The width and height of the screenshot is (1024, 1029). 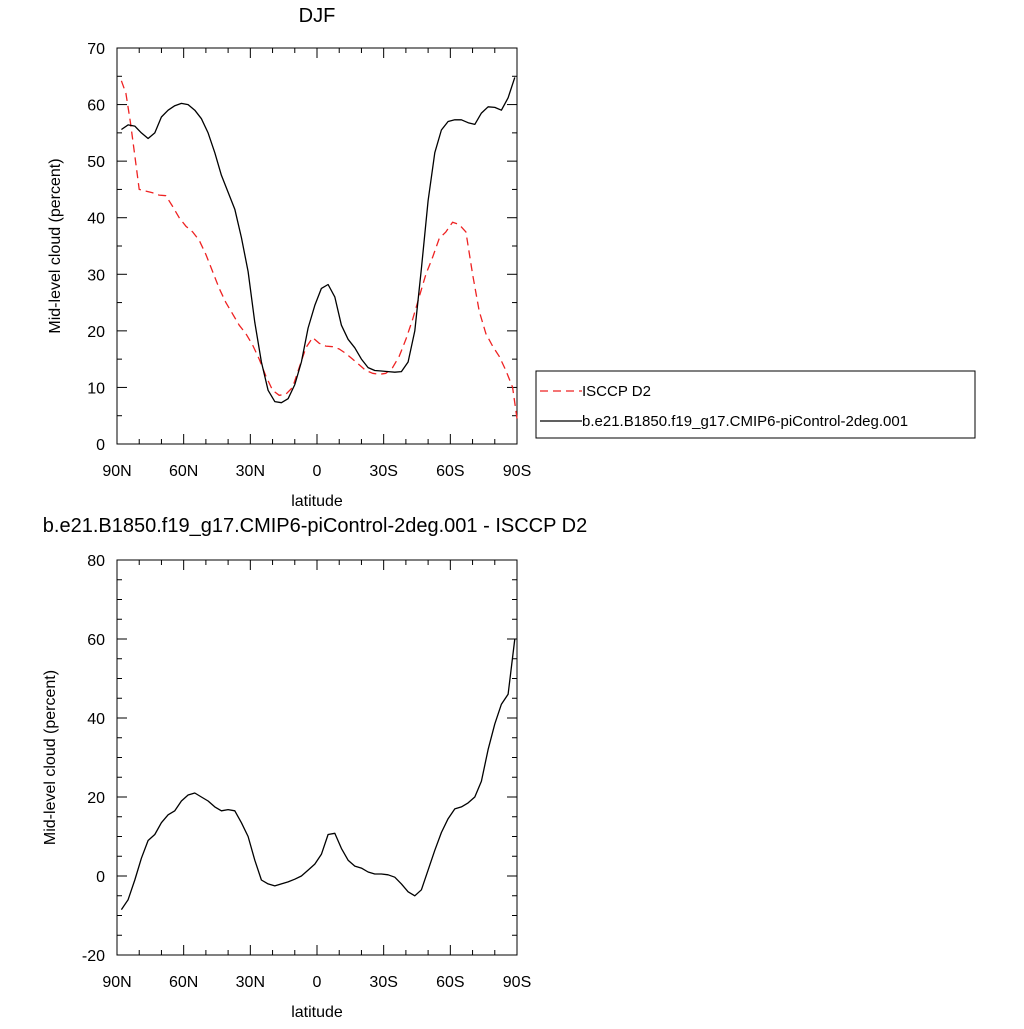 I want to click on legend-box, so click(x=755, y=404).